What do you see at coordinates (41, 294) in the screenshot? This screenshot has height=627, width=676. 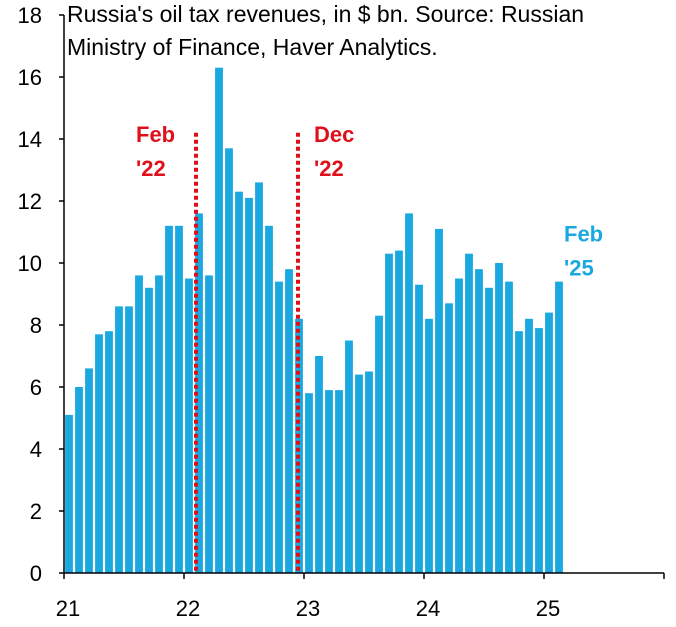 I see `y-axis-ticks: 0 2 4 6 8 10 12 14 16 18` at bounding box center [41, 294].